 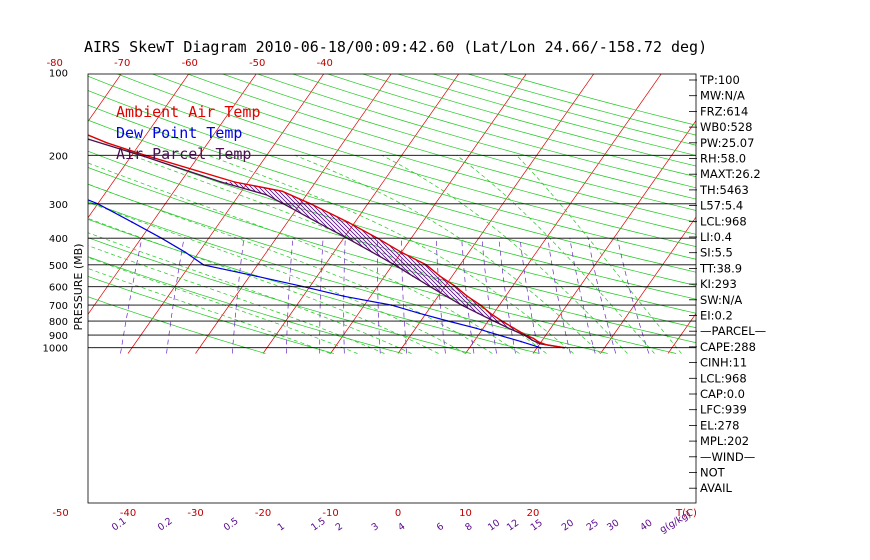 I want to click on mixing-ratio-tick-label: 10, so click(x=494, y=526).